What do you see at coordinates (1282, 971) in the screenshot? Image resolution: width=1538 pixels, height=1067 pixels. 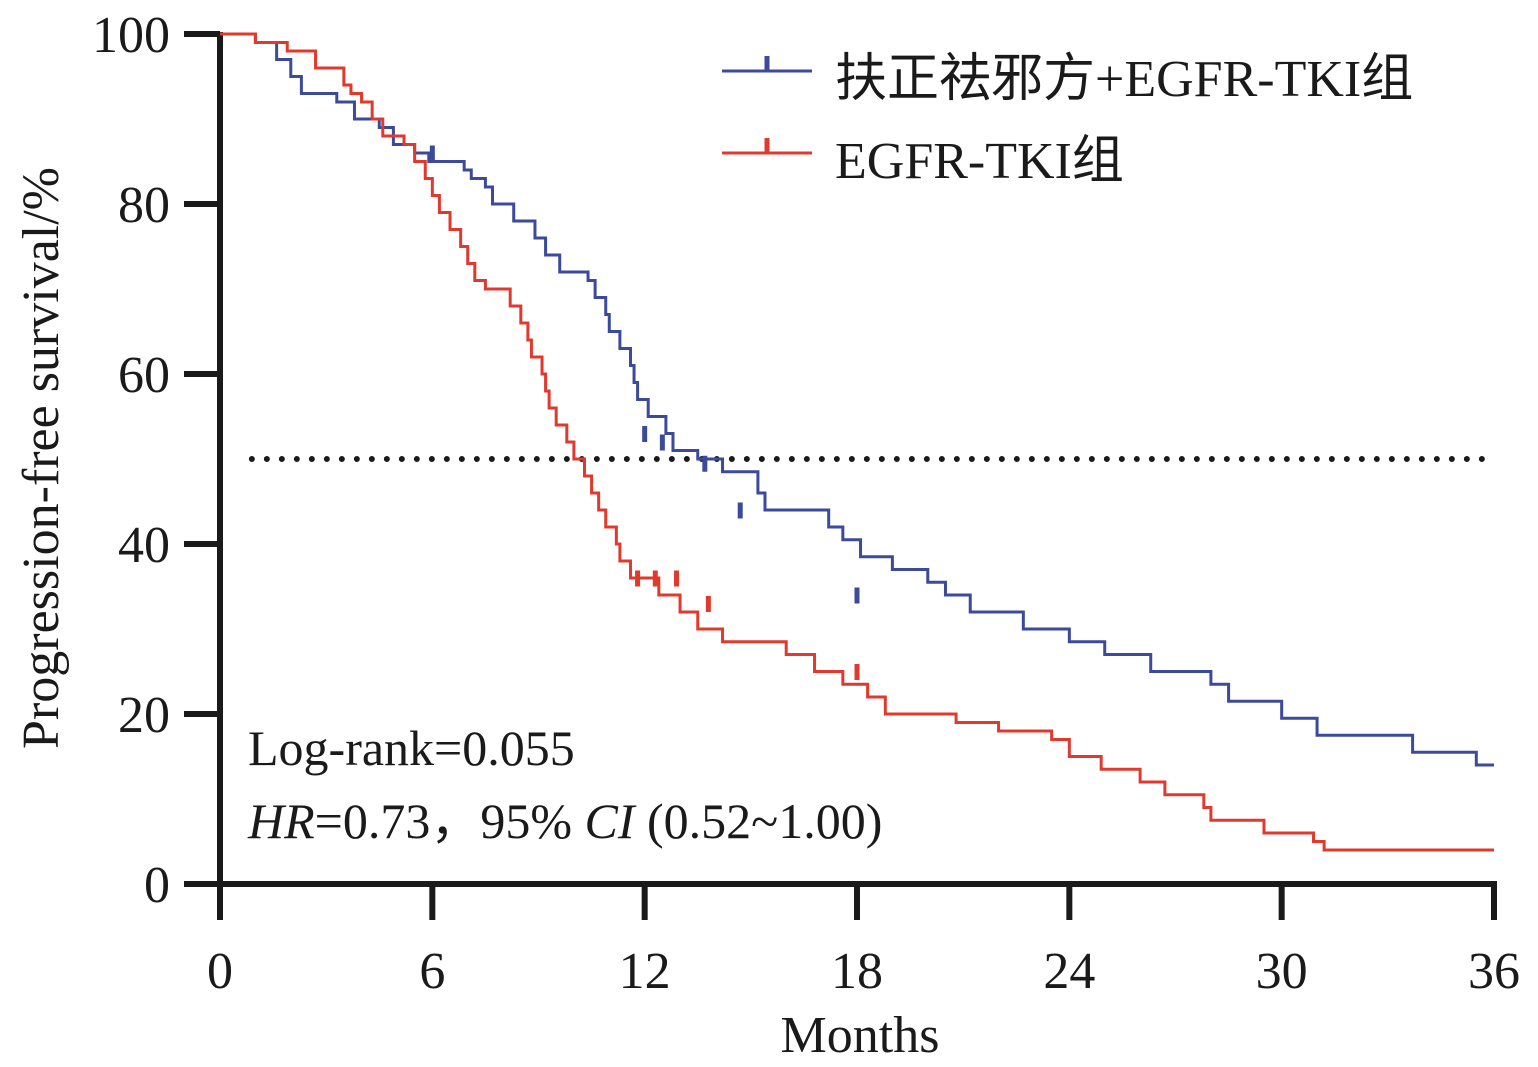 I see `x-tick-label: 30` at bounding box center [1282, 971].